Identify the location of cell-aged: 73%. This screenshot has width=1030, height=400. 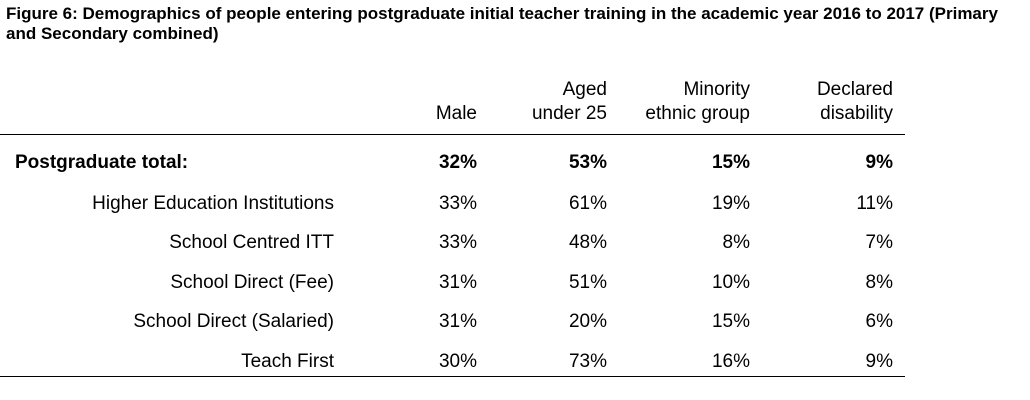
(587, 361).